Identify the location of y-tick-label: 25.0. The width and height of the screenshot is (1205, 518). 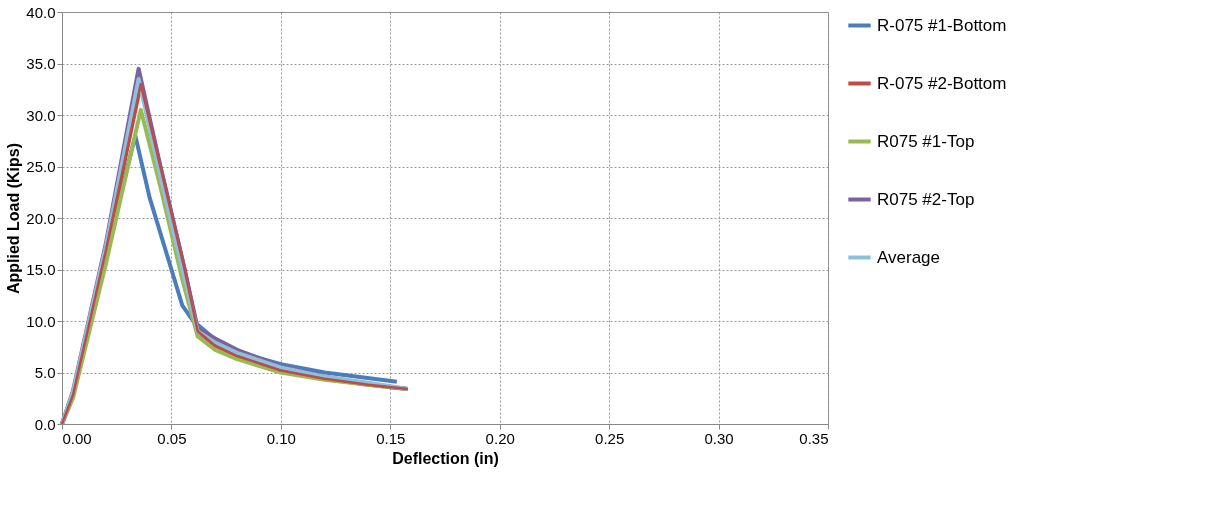
(41, 166).